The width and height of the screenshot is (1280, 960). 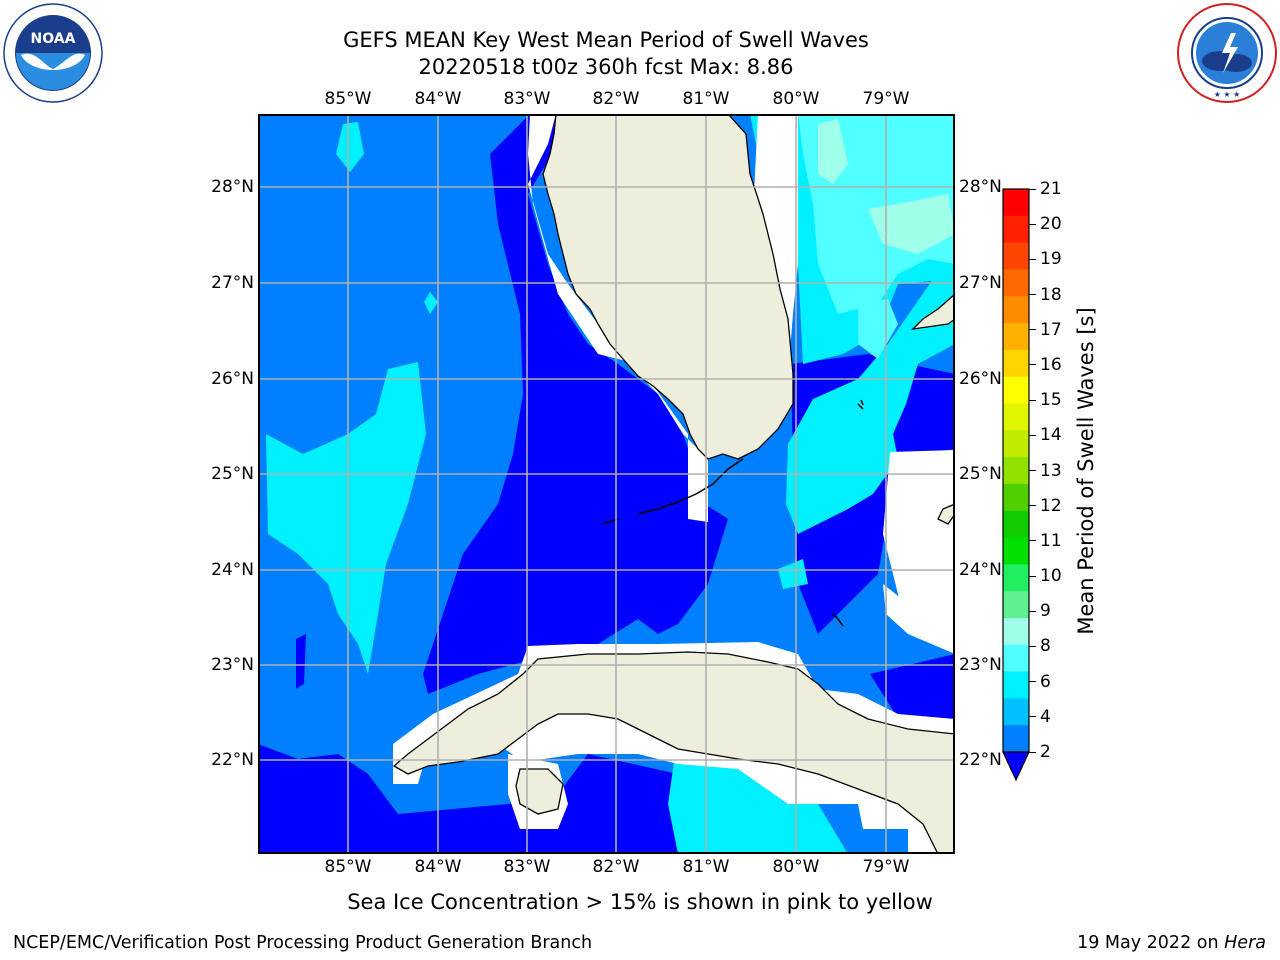 I want to click on colorbar-tick-label: 13, so click(x=1051, y=470).